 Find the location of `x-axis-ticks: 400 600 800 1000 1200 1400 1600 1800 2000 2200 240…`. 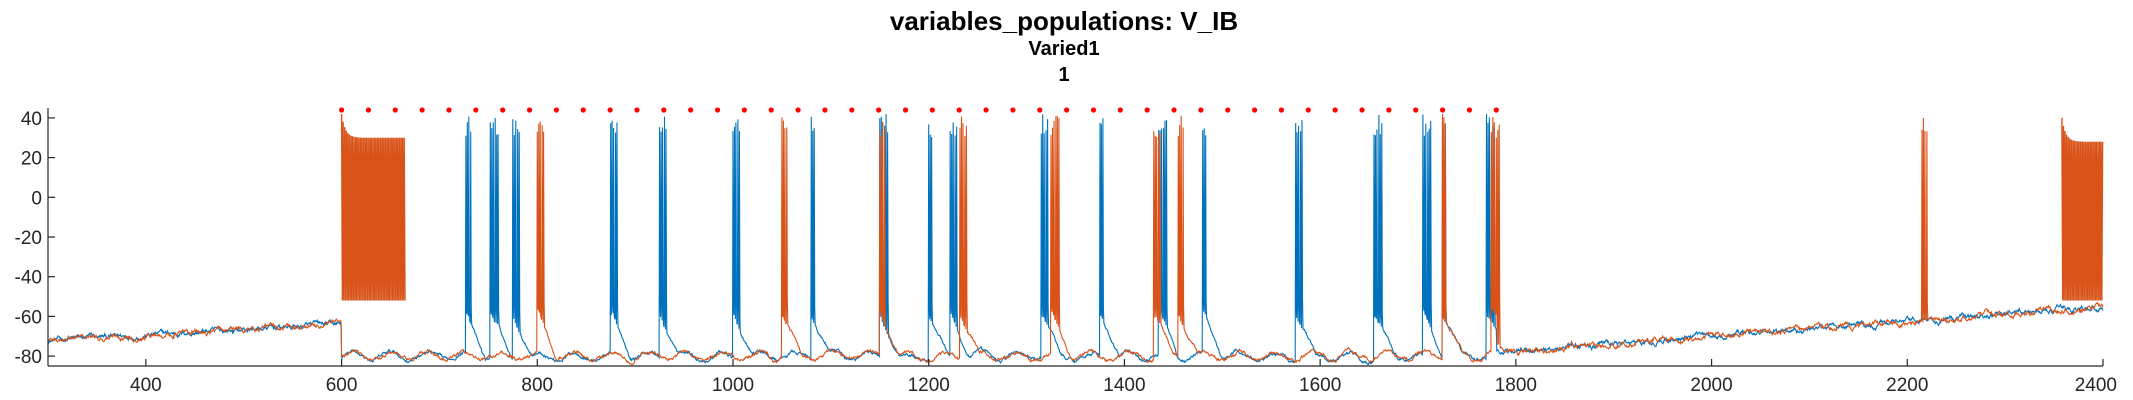

x-axis-ticks: 400 600 800 1000 1200 1400 1600 1800 2000 2200 240… is located at coordinates (1123, 377).